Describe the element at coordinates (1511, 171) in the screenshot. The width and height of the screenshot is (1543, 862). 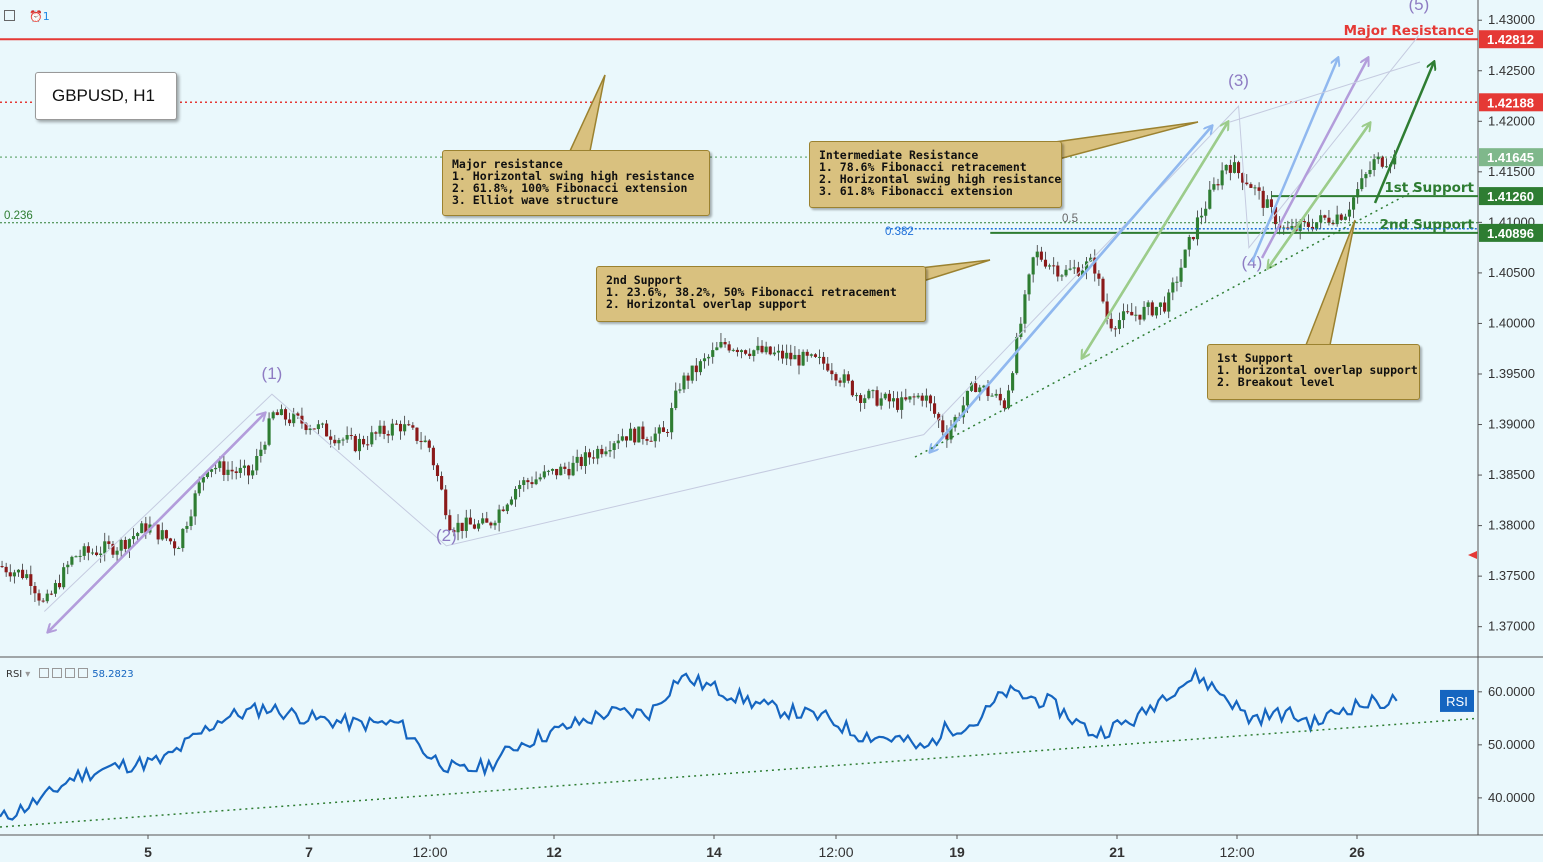
I see `price-tick-label: 1.41500` at that location.